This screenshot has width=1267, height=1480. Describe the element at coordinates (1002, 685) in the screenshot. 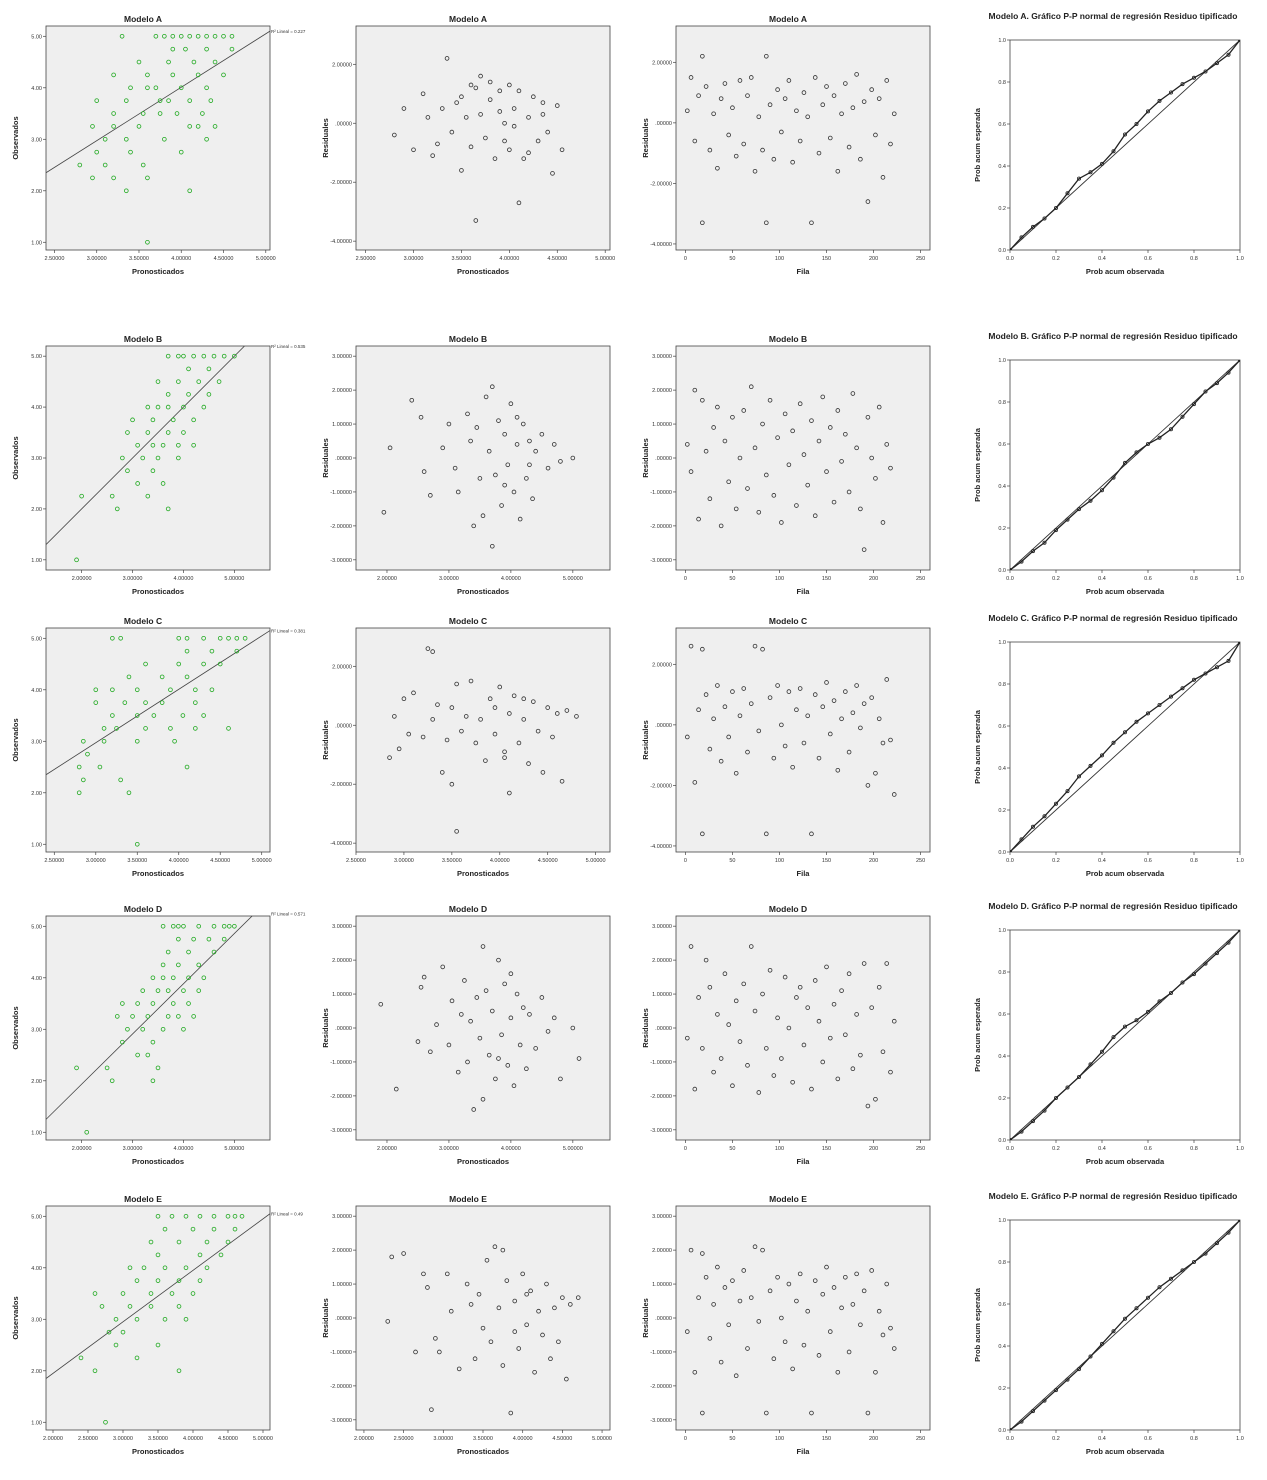

I see `y-tick-label: 0.8` at that location.